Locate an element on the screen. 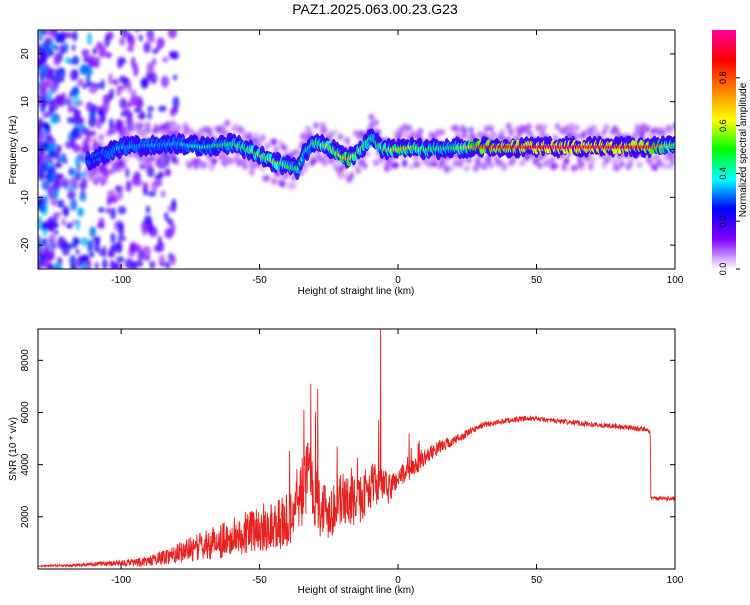 This screenshot has height=605, width=750. spectrogram-x-tick-label: 0 is located at coordinates (398, 280).